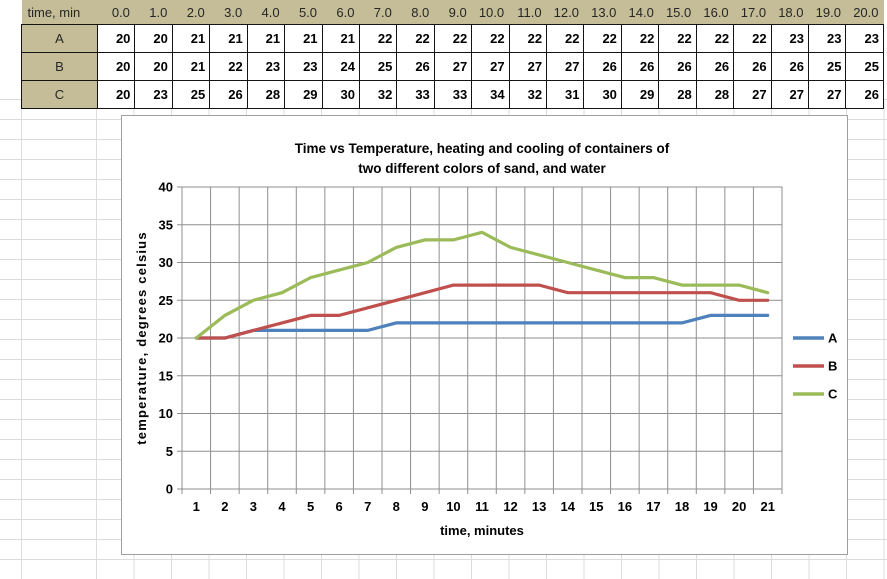  I want to click on series-line-C, so click(482, 285).